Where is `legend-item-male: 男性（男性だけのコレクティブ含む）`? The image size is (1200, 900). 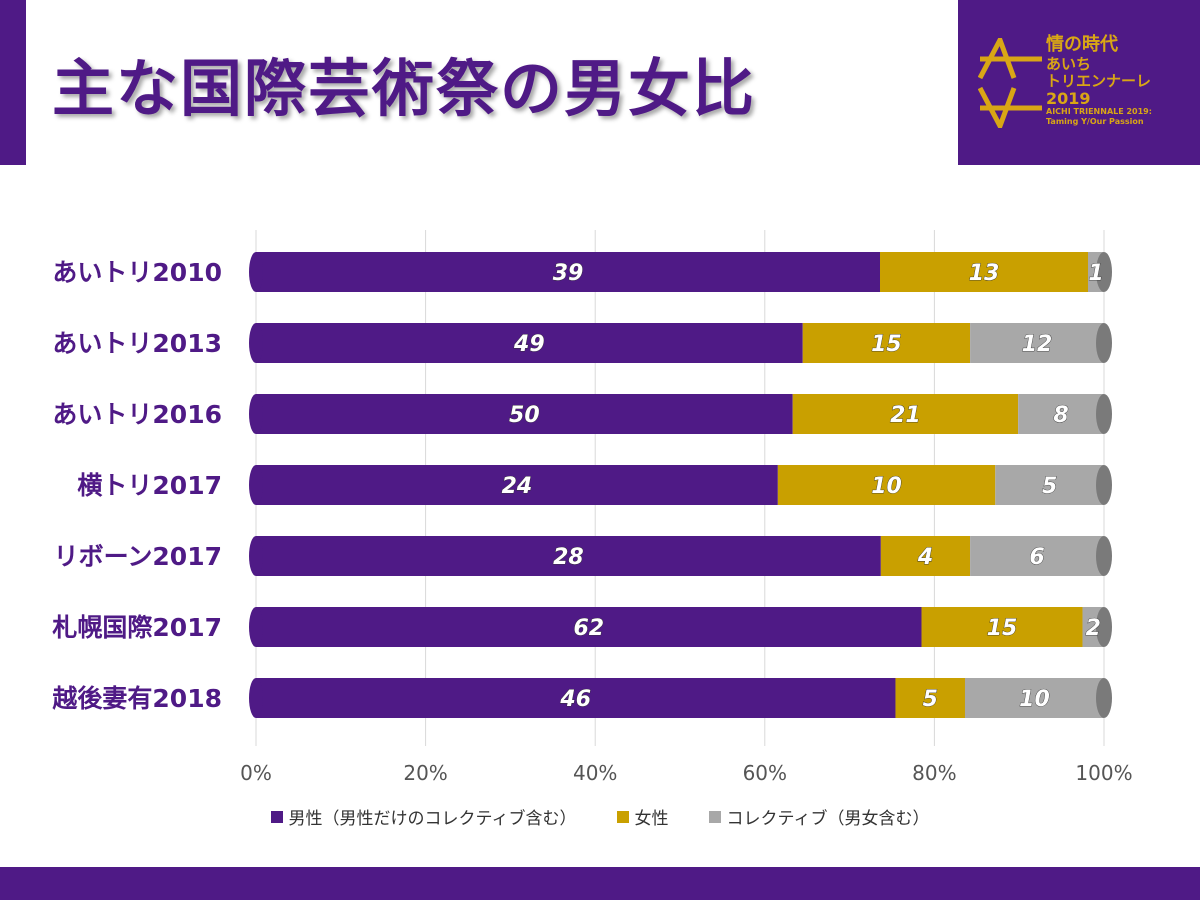 legend-item-male: 男性（男性だけのコレクティブ含む） is located at coordinates (423, 816).